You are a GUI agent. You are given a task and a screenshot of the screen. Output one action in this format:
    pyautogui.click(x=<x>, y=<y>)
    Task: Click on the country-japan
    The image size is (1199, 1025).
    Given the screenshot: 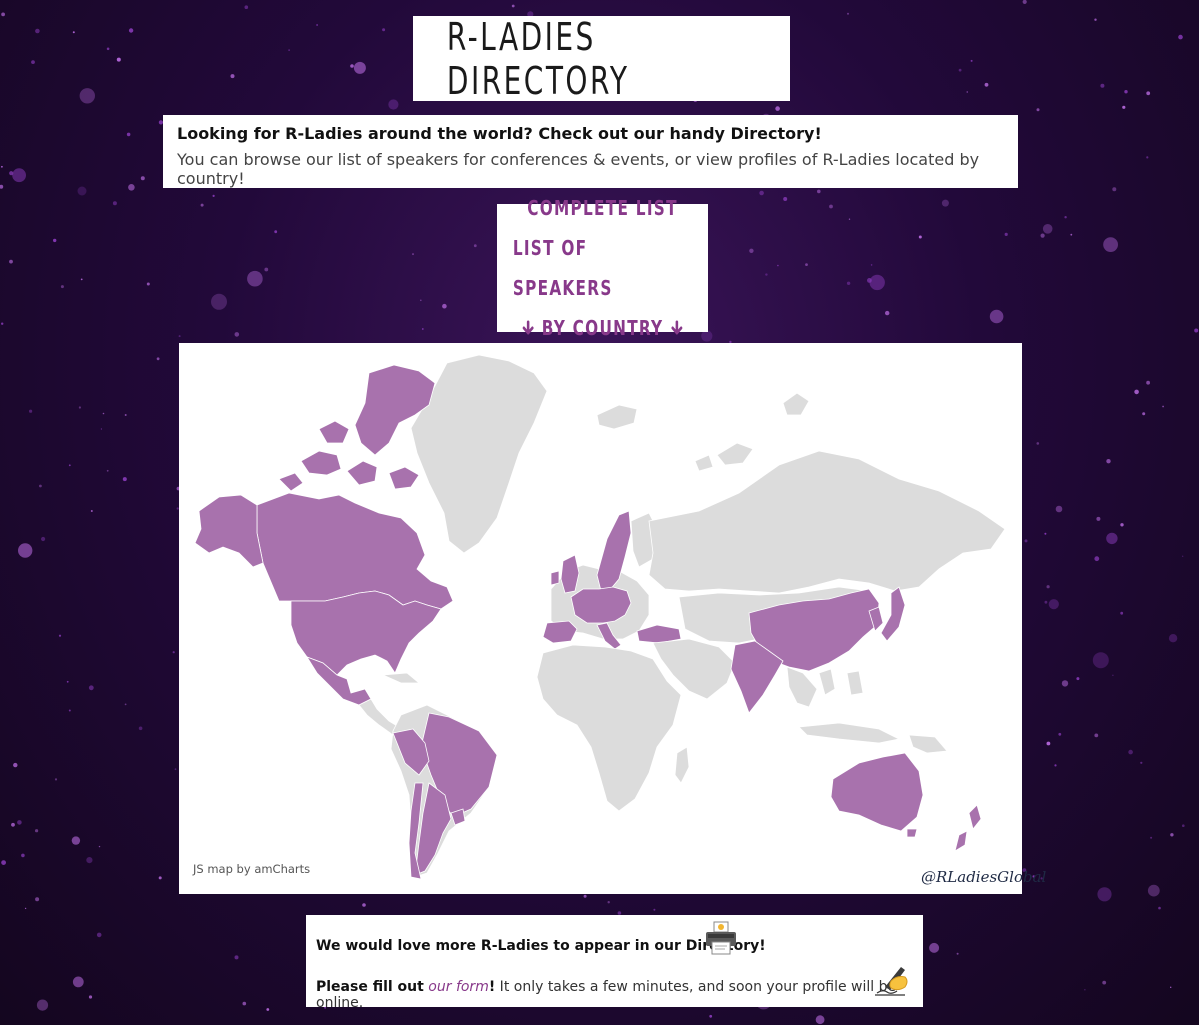 What is the action you would take?
    pyautogui.click(x=893, y=614)
    